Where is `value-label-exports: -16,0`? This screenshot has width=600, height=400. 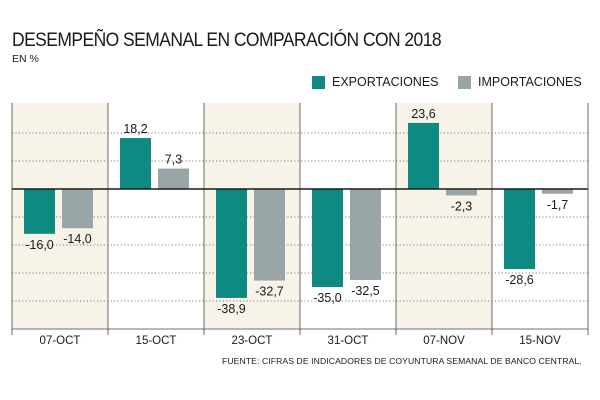 value-label-exports: -16,0 is located at coordinates (39, 245).